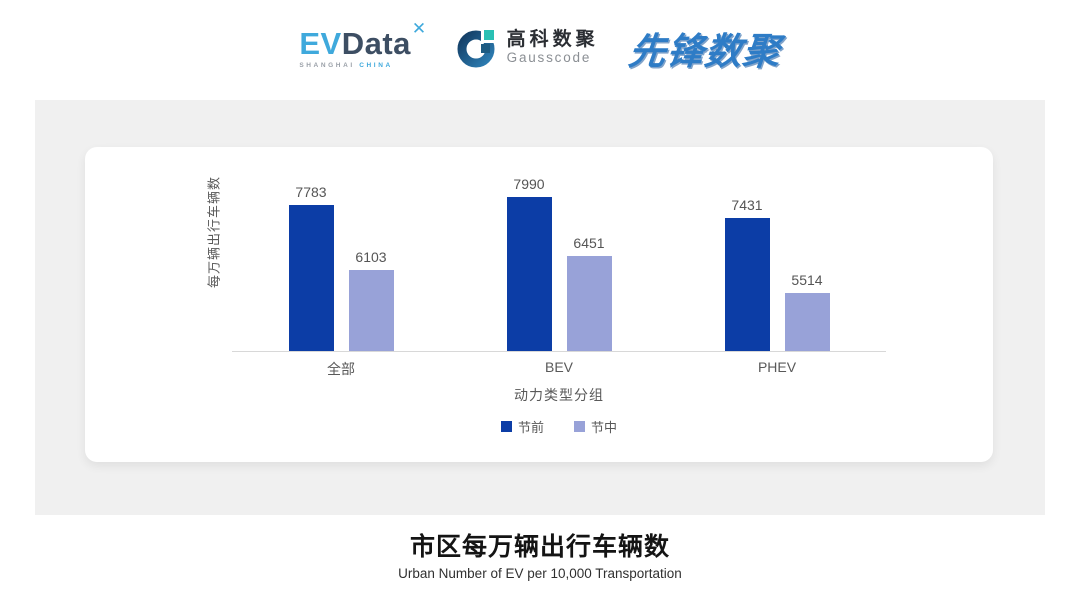 This screenshot has height=608, width=1080. Describe the element at coordinates (559, 395) in the screenshot. I see `x-axis-label: 动力类型分组` at that location.